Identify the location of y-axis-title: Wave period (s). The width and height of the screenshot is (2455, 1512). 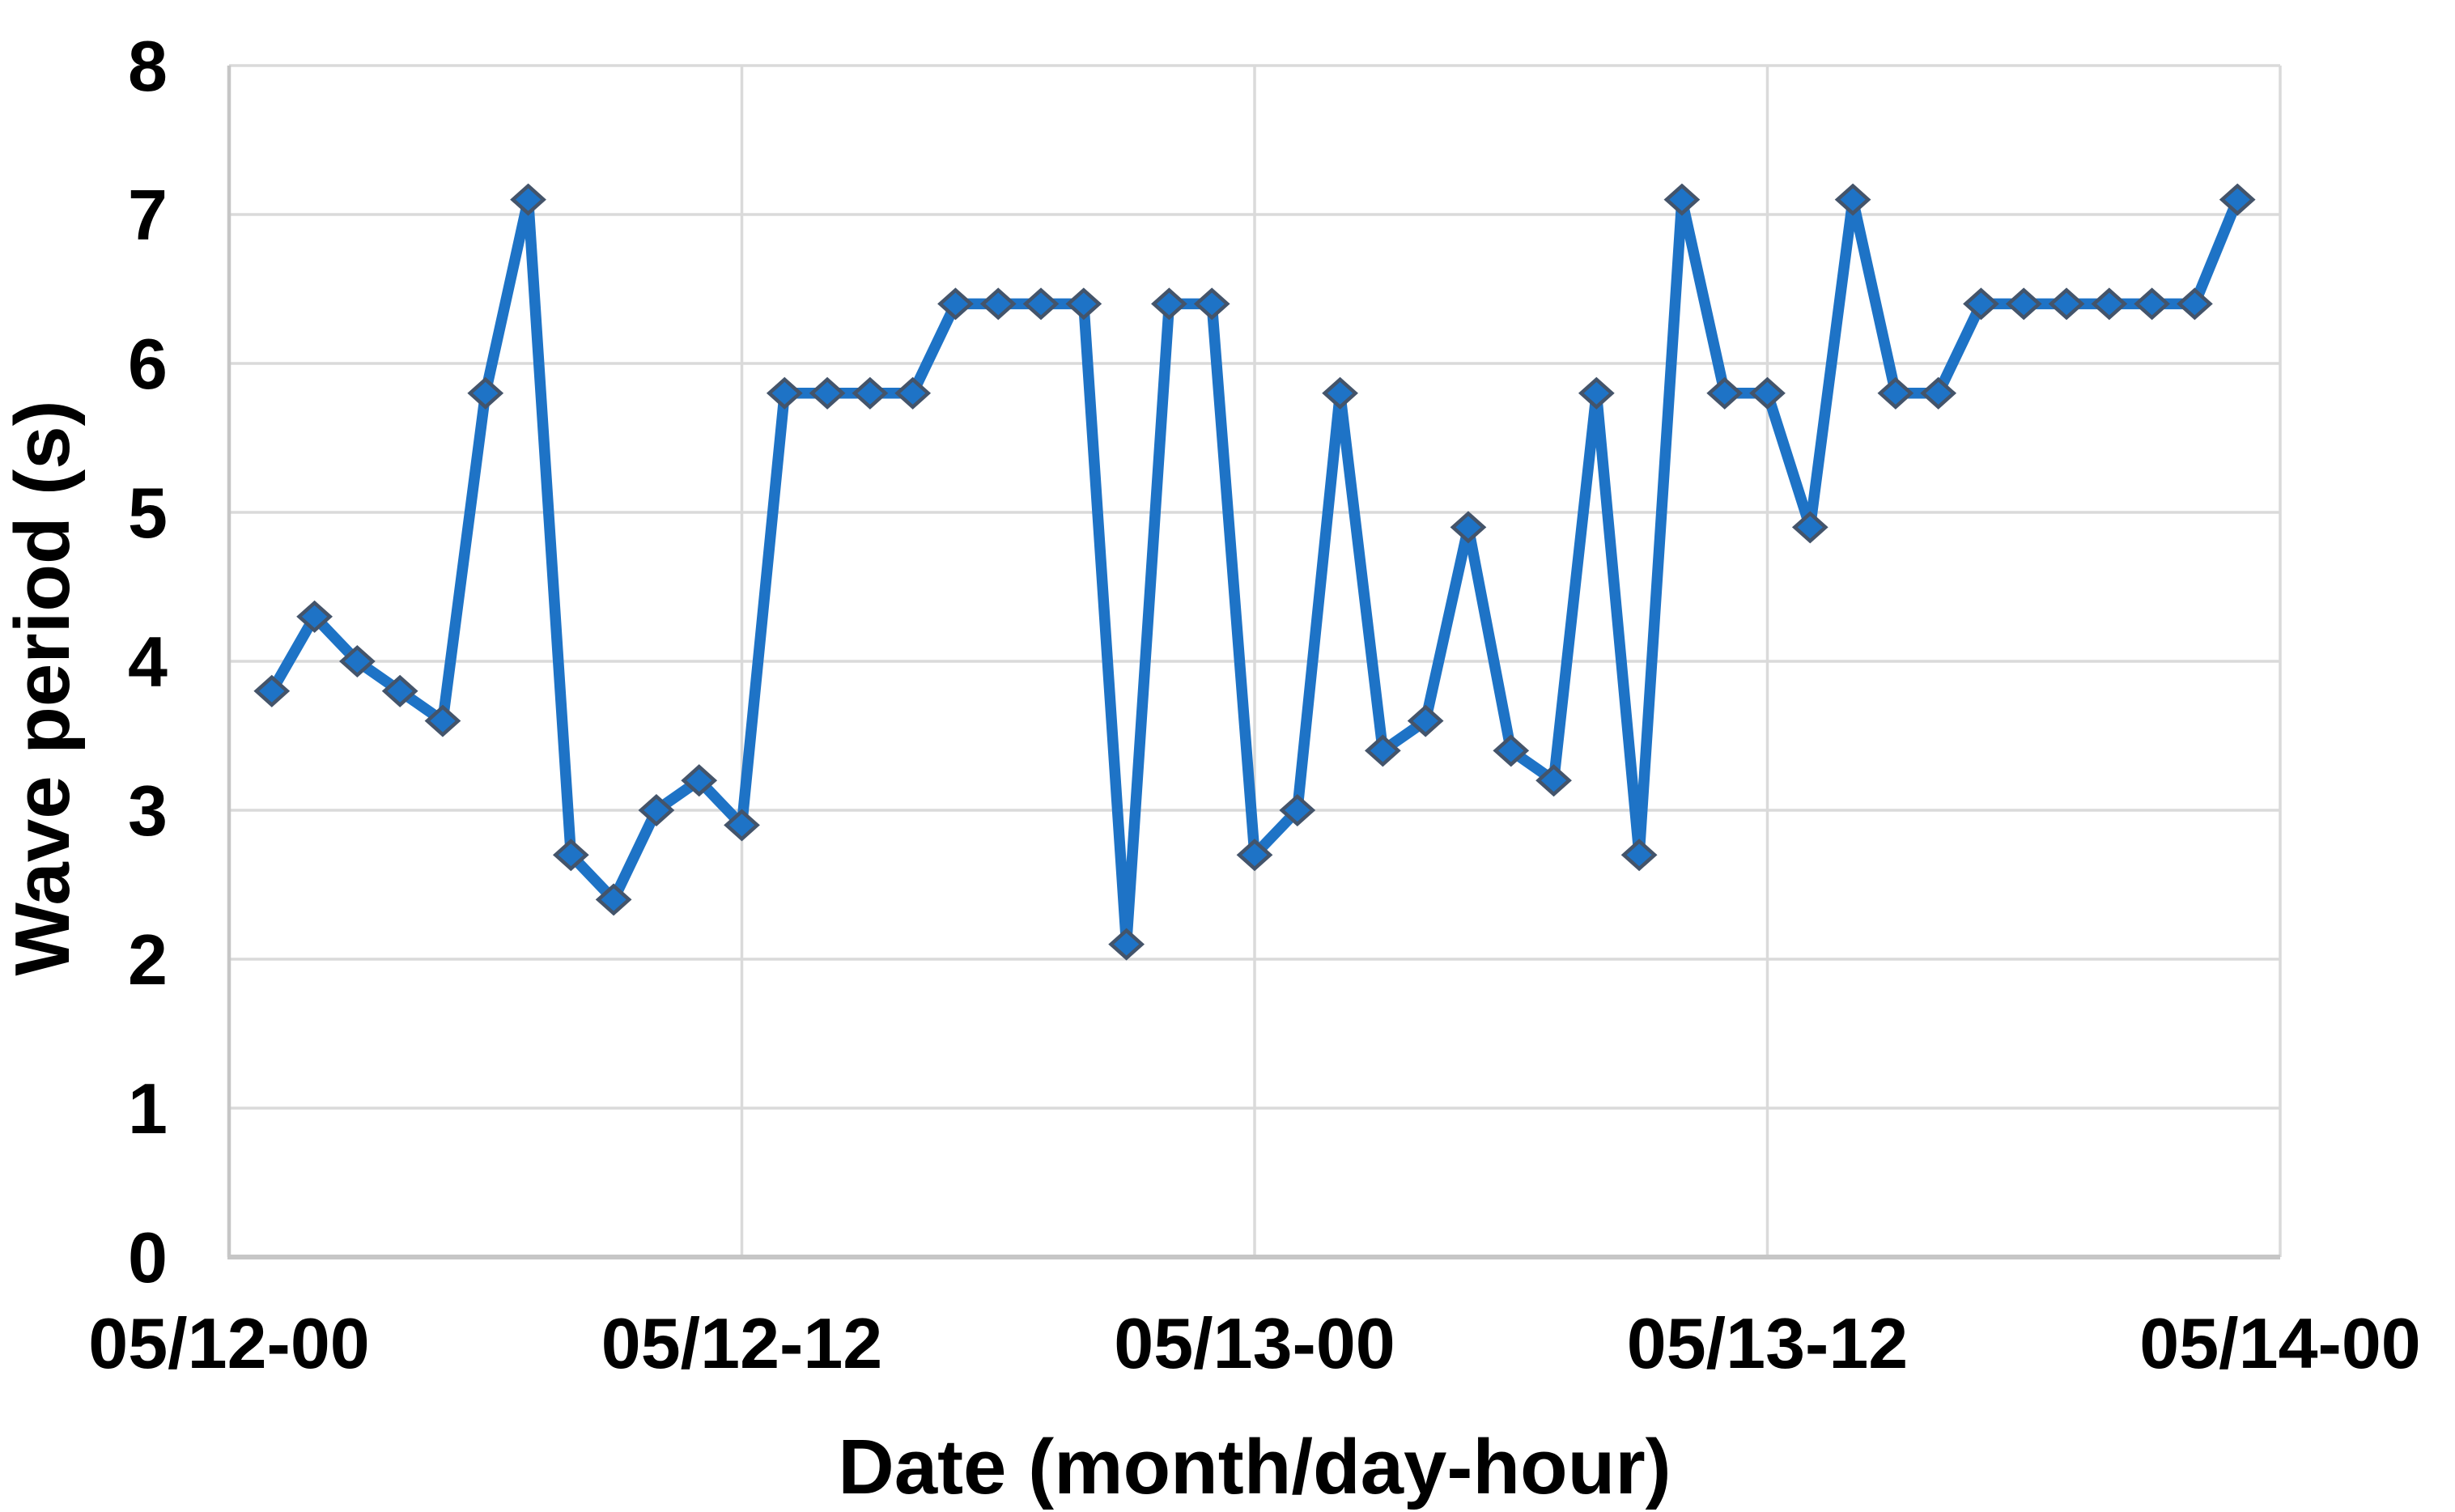
(43, 687).